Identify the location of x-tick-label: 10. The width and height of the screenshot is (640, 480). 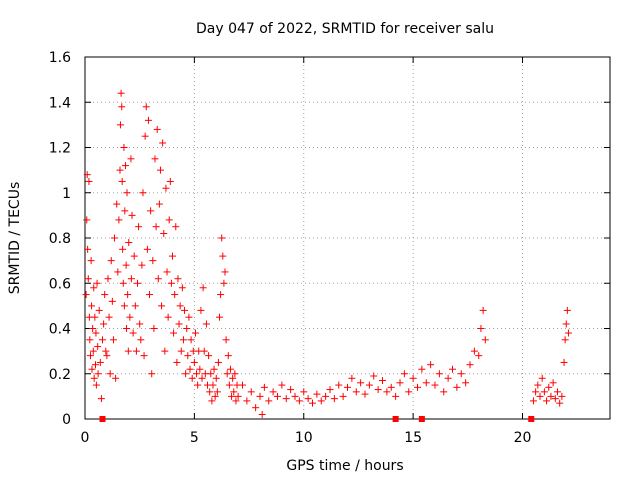
(304, 438).